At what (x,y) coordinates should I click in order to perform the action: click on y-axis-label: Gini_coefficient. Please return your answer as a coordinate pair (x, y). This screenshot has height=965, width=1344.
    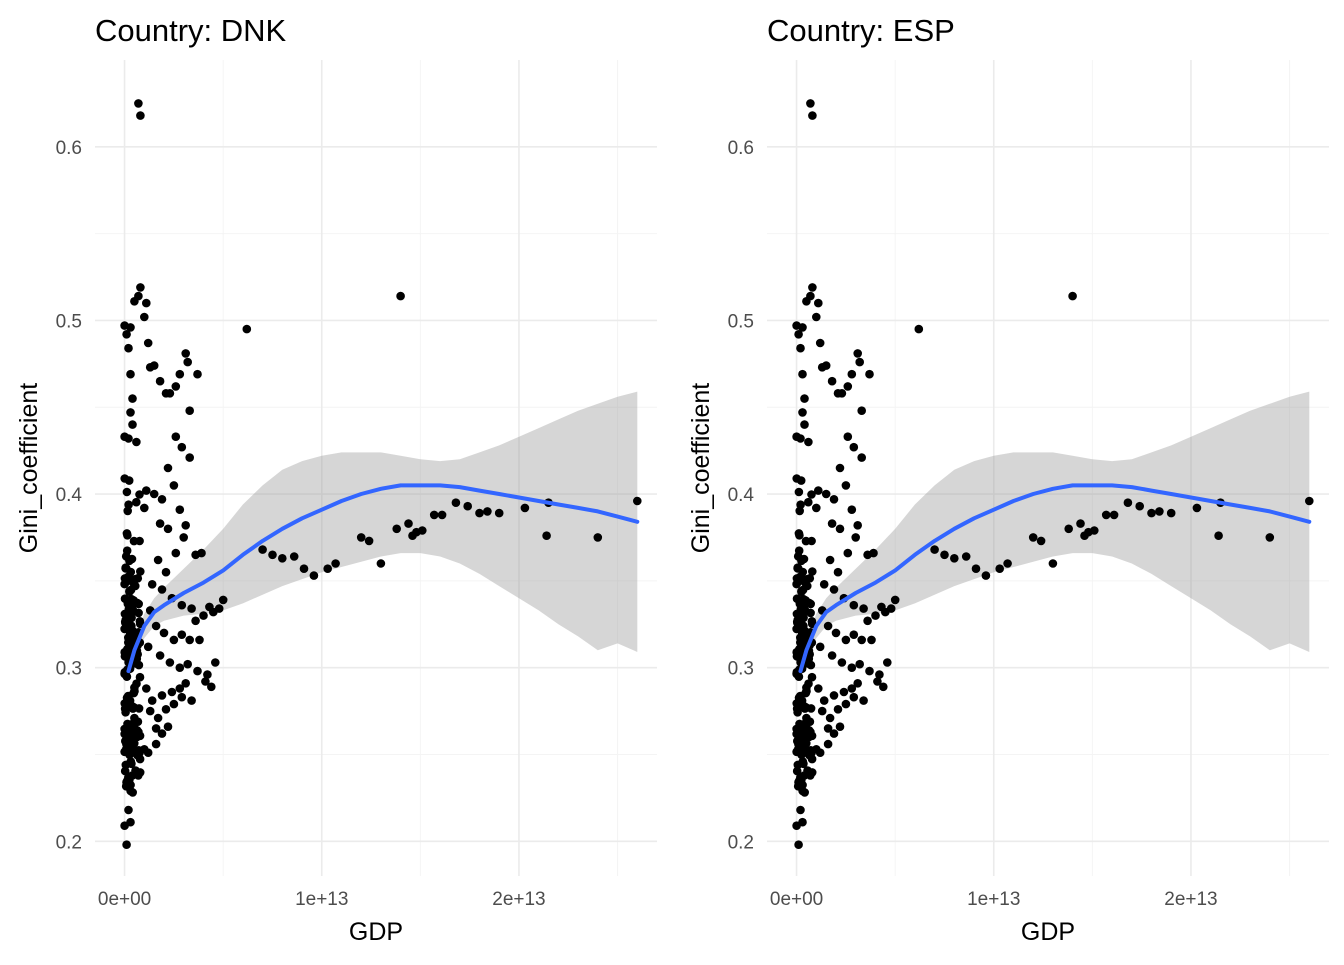
    Looking at the image, I should click on (701, 468).